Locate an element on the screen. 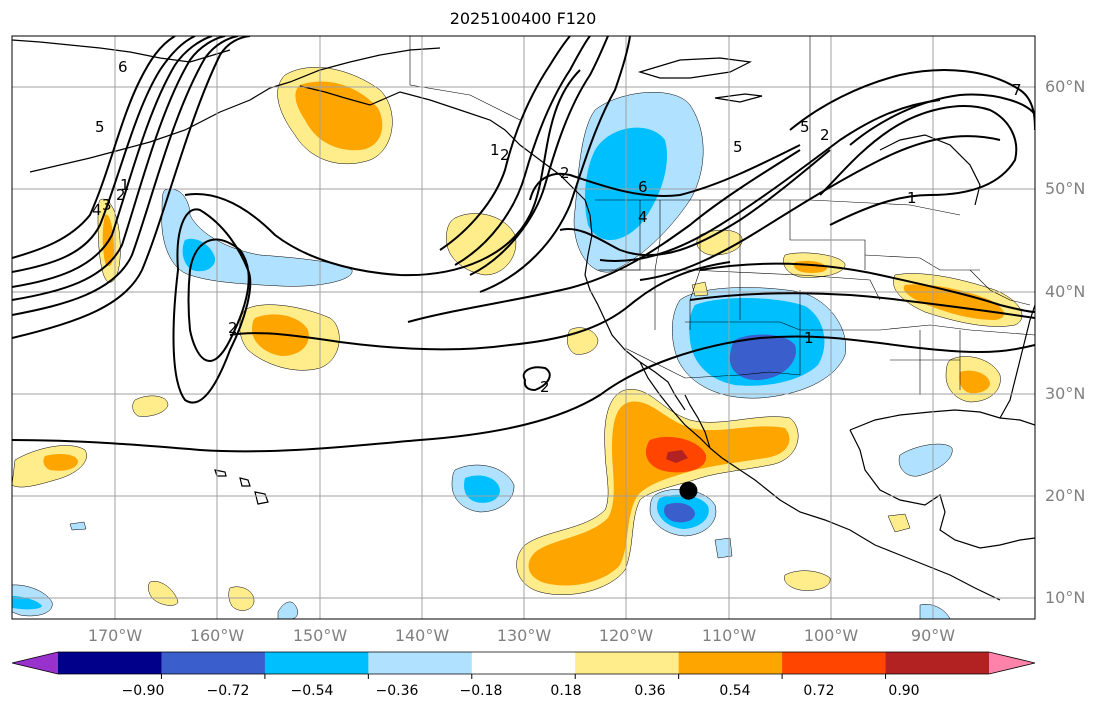 Image resolution: width=1105 pixels, height=712 pixels. lon-label: 100°W is located at coordinates (831, 635).